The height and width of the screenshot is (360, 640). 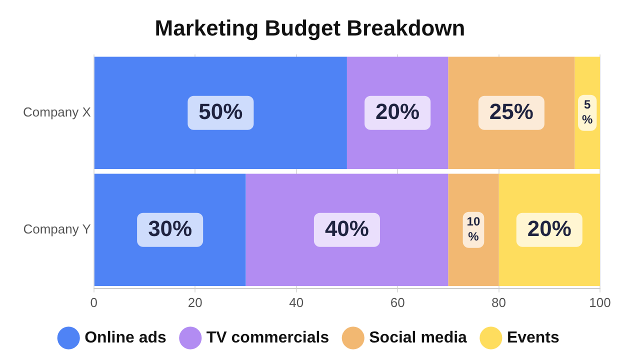 I want to click on chart-title: Marketing Budget Breakdown, so click(x=310, y=27).